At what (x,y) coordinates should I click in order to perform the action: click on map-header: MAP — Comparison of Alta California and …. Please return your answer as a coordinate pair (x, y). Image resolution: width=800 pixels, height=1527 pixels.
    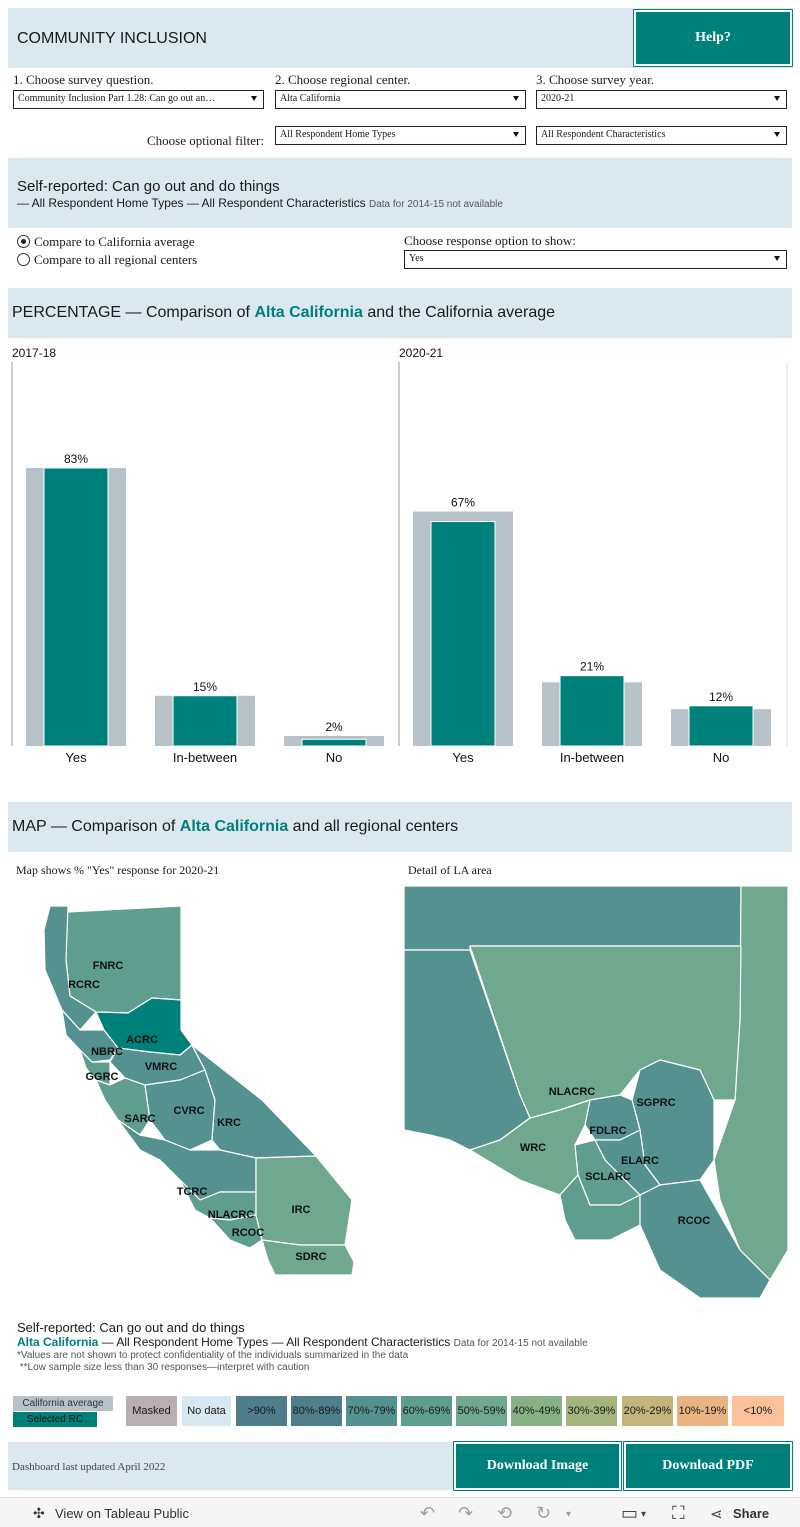
    Looking at the image, I should click on (235, 827).